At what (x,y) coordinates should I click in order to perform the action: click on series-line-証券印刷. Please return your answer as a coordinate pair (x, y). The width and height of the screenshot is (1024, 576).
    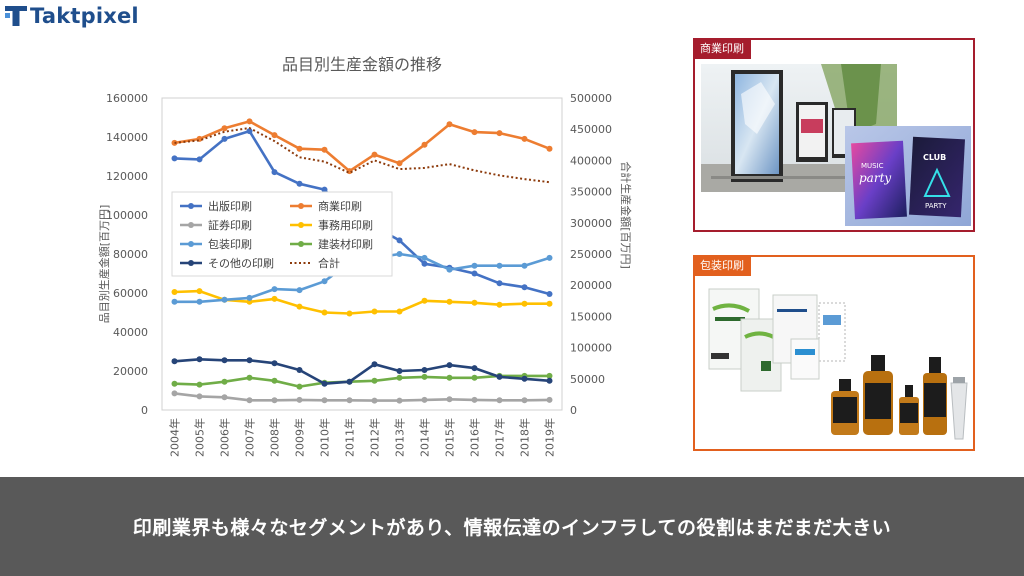
    Looking at the image, I should click on (362, 397).